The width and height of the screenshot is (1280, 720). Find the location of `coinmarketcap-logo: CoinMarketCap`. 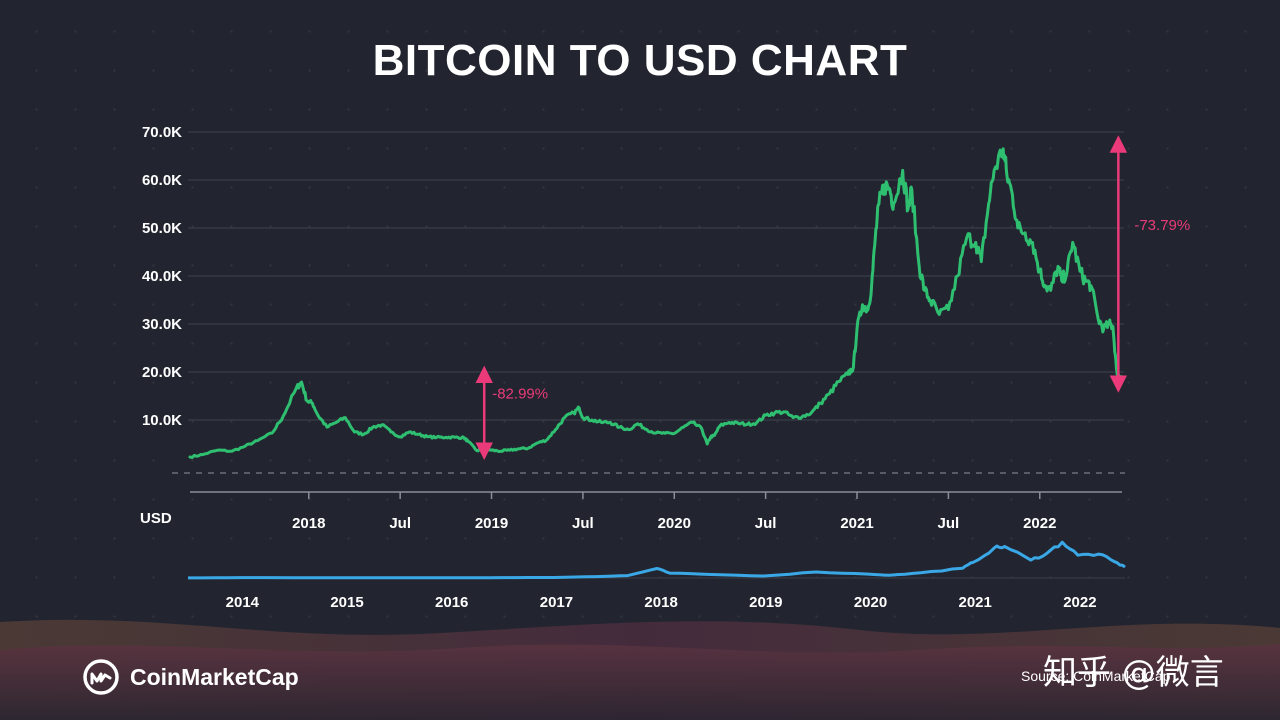

coinmarketcap-logo: CoinMarketCap is located at coordinates (190, 677).